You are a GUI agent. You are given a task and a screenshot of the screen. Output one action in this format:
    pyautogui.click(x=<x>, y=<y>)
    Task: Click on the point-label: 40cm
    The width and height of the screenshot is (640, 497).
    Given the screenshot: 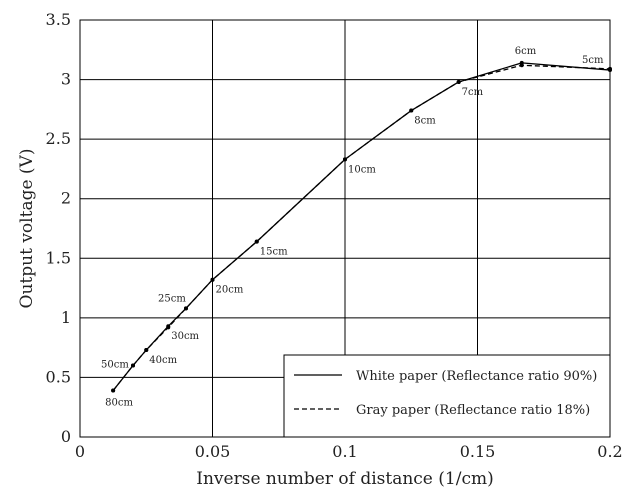 What is the action you would take?
    pyautogui.click(x=163, y=360)
    